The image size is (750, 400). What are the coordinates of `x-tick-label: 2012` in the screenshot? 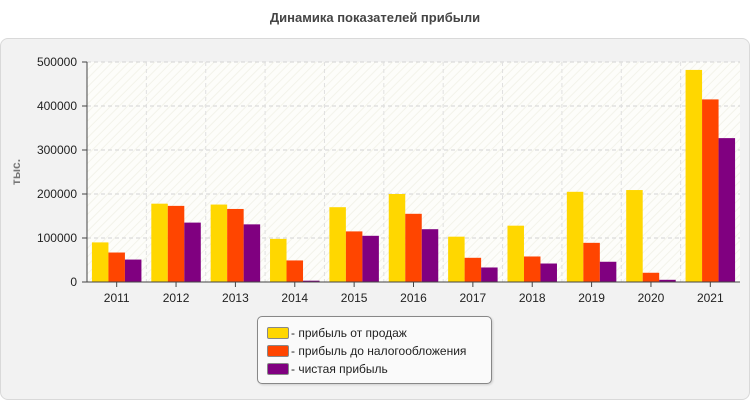 It's located at (176, 298).